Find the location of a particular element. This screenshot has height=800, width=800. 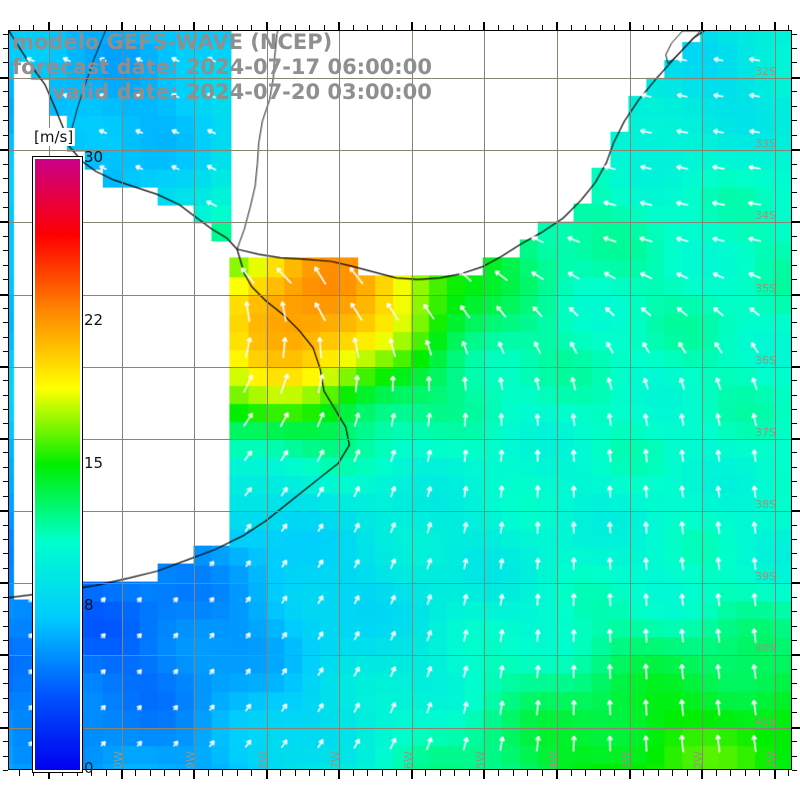

ruler-top is located at coordinates (400, 26).